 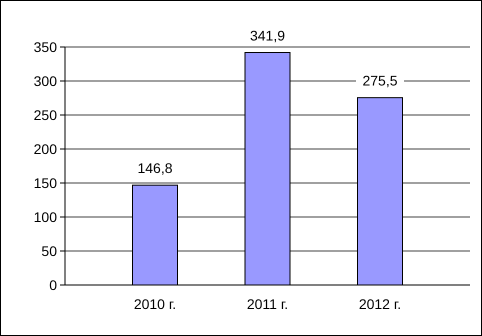 What do you see at coordinates (46, 182) in the screenshot?
I see `y-tick-label: 150` at bounding box center [46, 182].